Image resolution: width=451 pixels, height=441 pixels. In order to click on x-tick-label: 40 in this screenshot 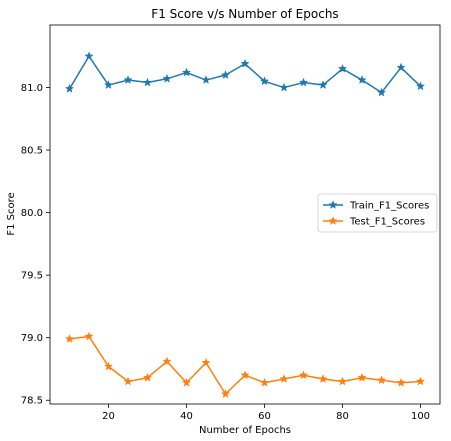, I will do `click(186, 416)`.